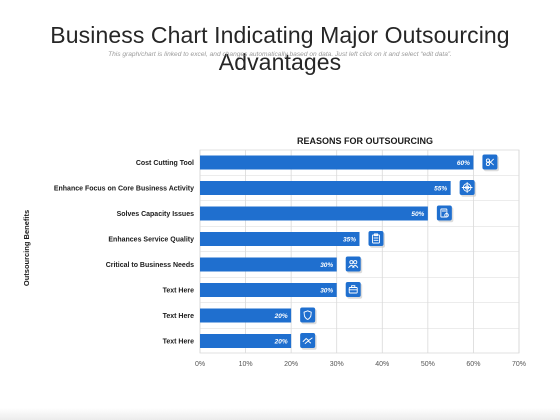 This screenshot has width=560, height=420. Describe the element at coordinates (200, 364) in the screenshot. I see `x-tick-label: 0%` at that location.